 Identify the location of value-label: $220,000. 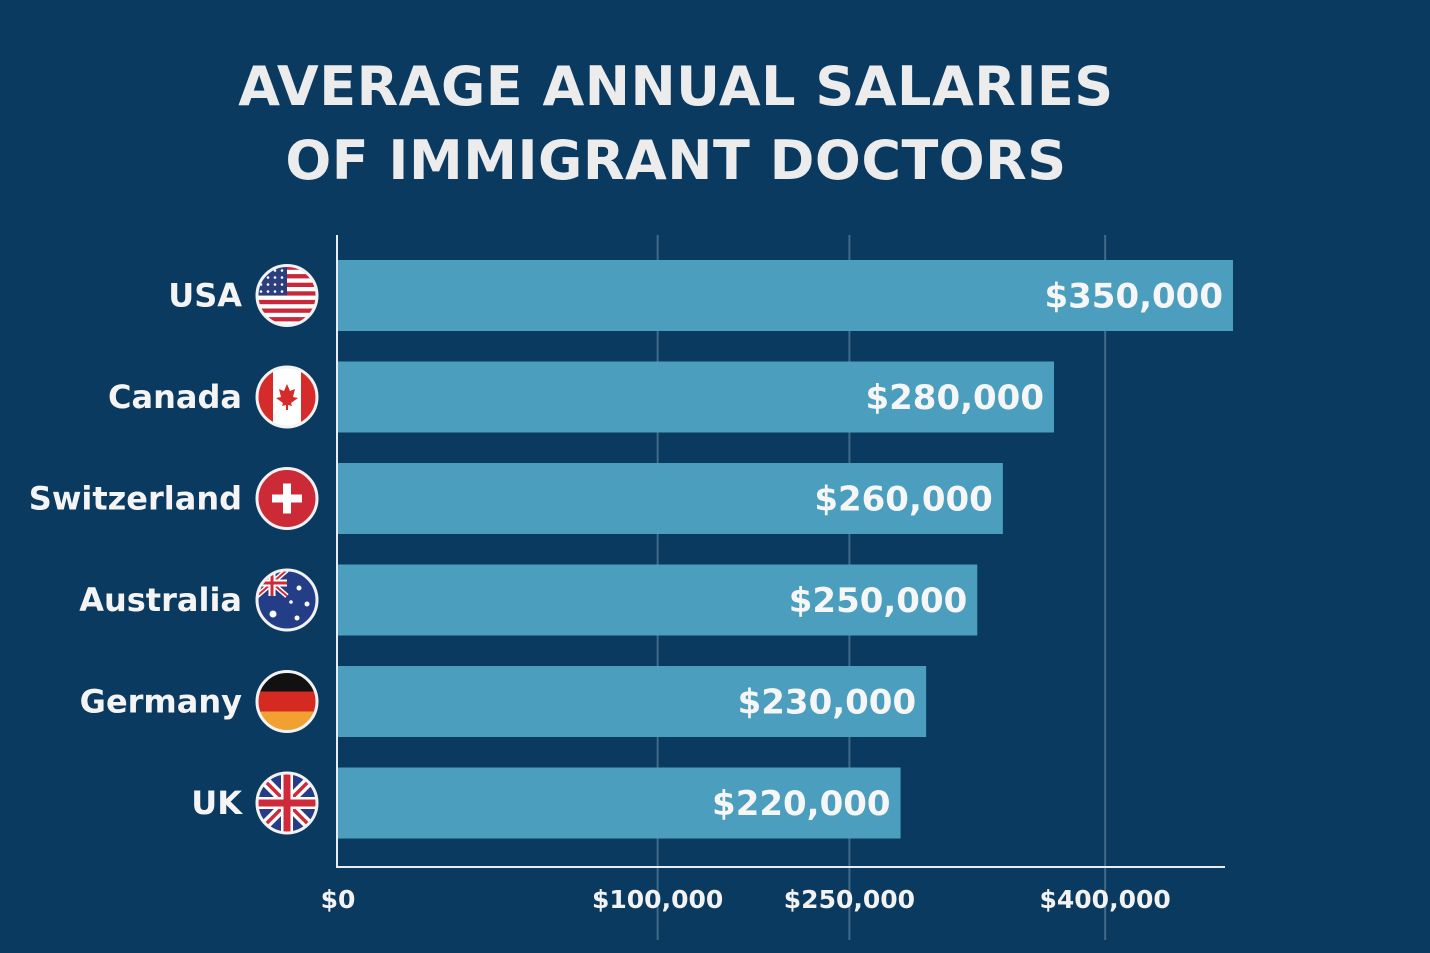
(801, 804).